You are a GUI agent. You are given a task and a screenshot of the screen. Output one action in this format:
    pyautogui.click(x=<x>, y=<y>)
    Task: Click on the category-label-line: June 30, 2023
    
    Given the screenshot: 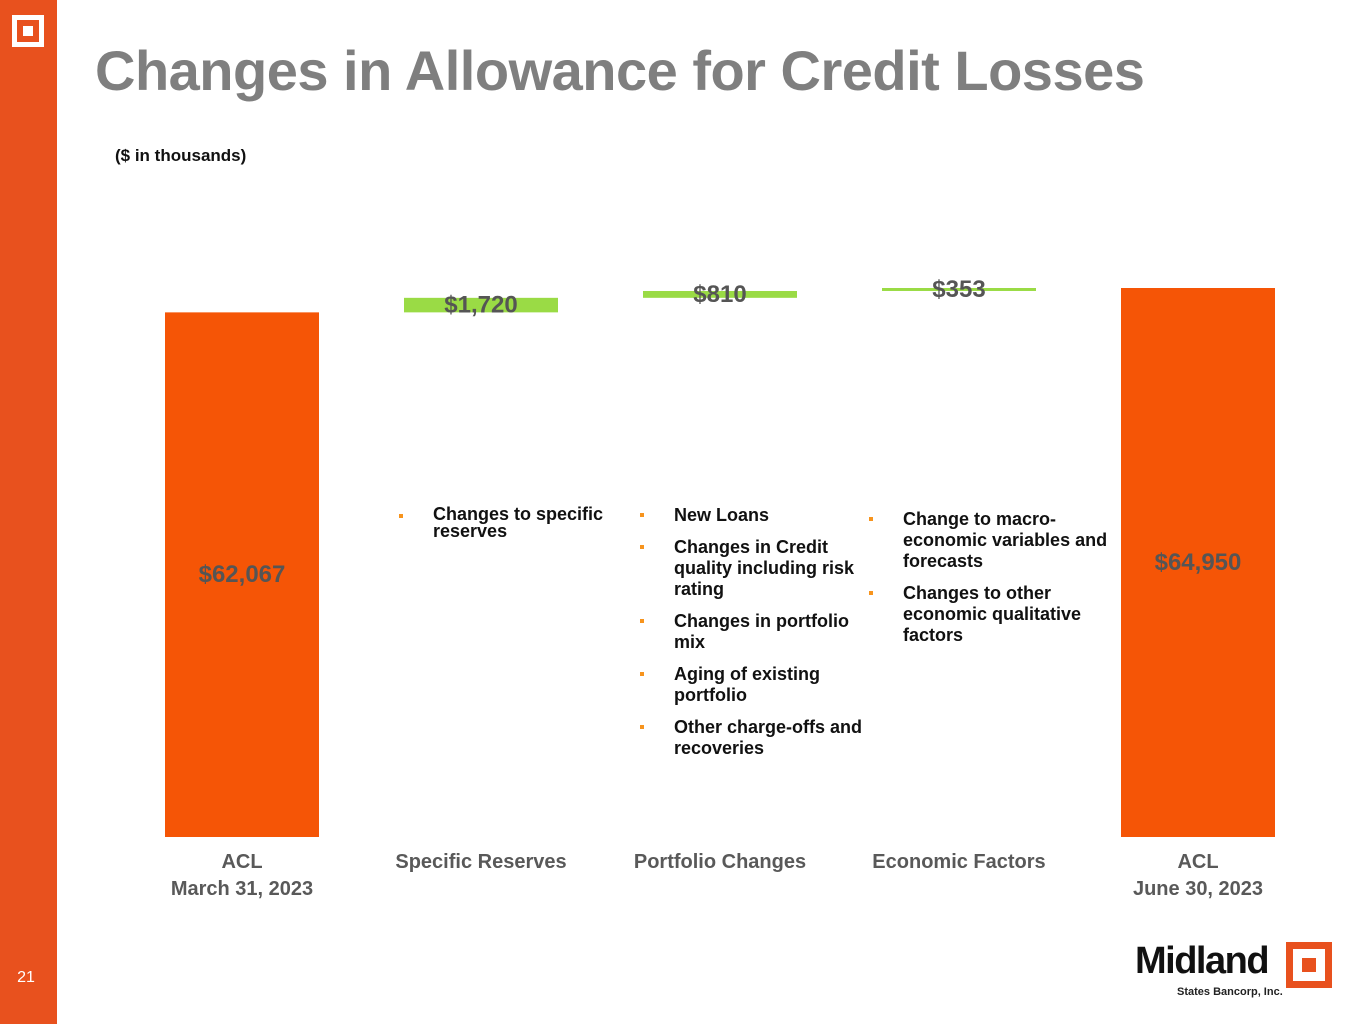 What is the action you would take?
    pyautogui.click(x=1198, y=889)
    